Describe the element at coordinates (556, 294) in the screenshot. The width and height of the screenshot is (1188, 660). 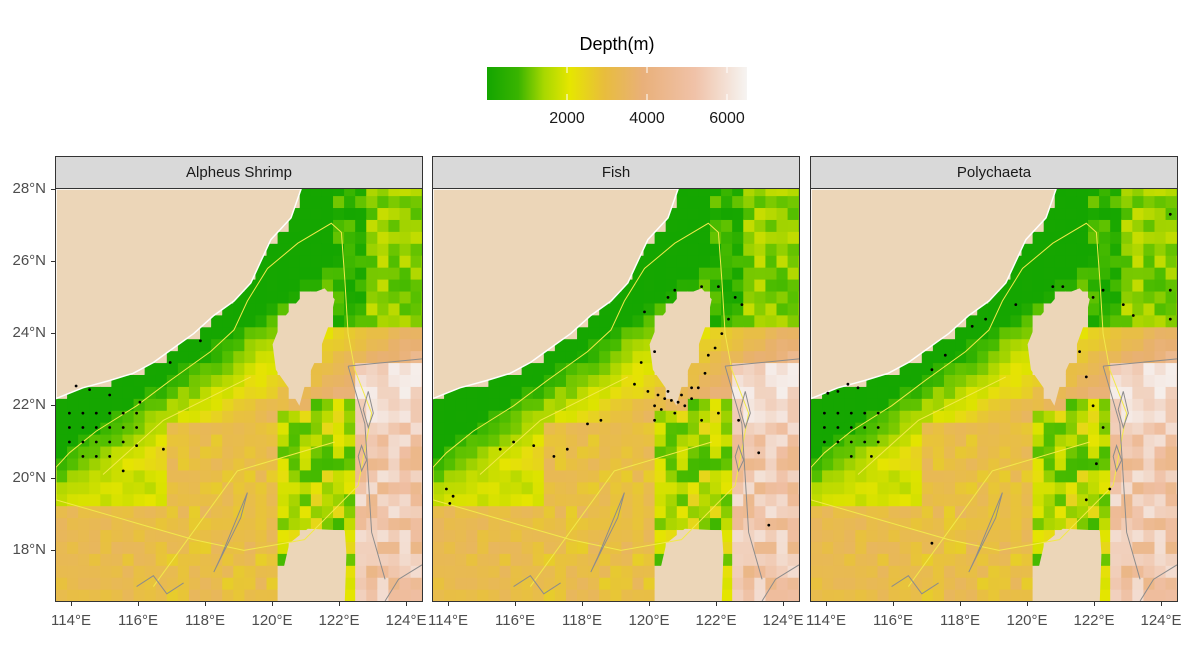
I see `china-land` at that location.